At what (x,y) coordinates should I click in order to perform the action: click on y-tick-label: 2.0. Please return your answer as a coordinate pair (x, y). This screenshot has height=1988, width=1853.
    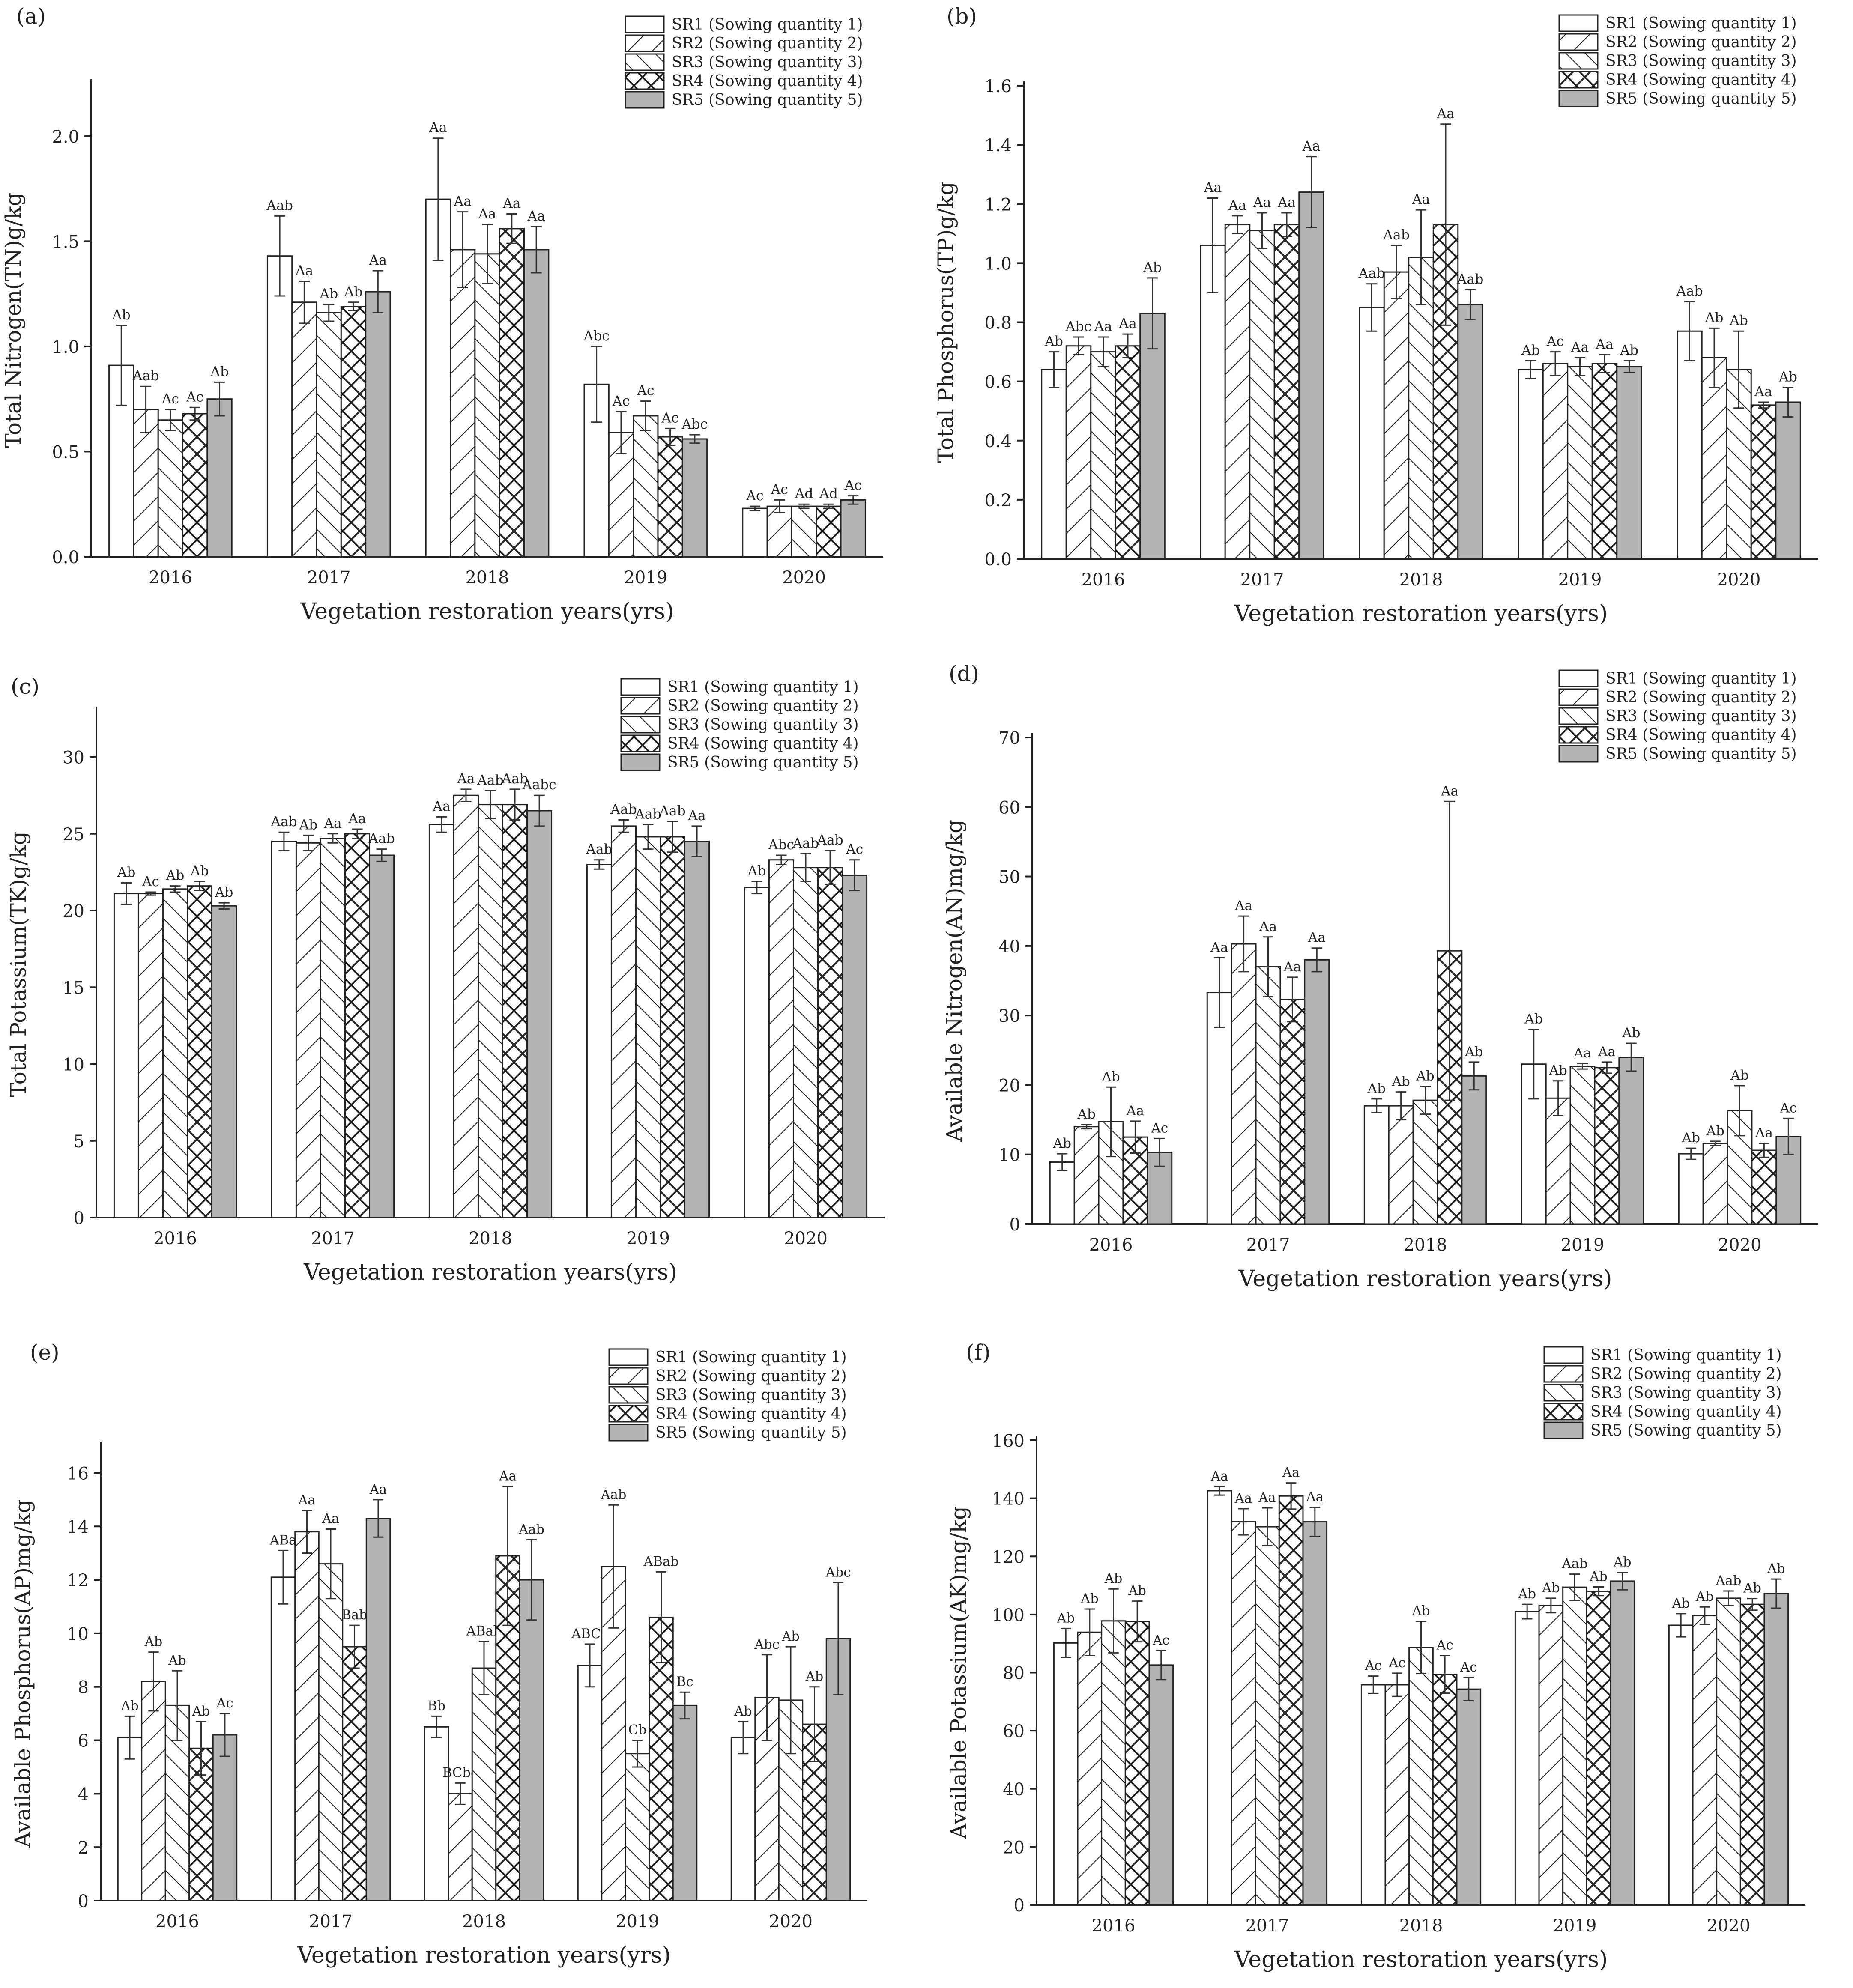
    Looking at the image, I should click on (65, 137).